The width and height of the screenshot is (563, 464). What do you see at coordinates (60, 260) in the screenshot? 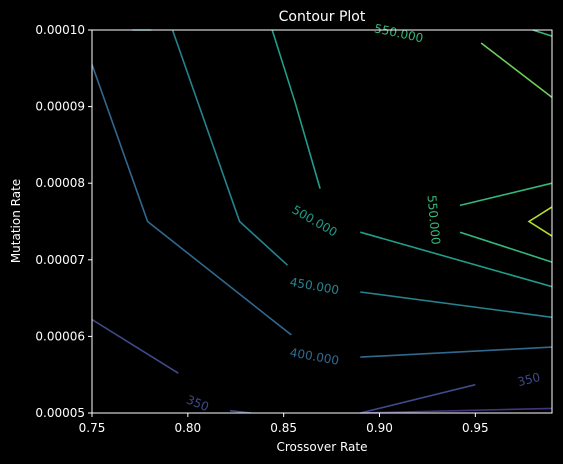
I see `y-tick-label: 0.00007` at bounding box center [60, 260].